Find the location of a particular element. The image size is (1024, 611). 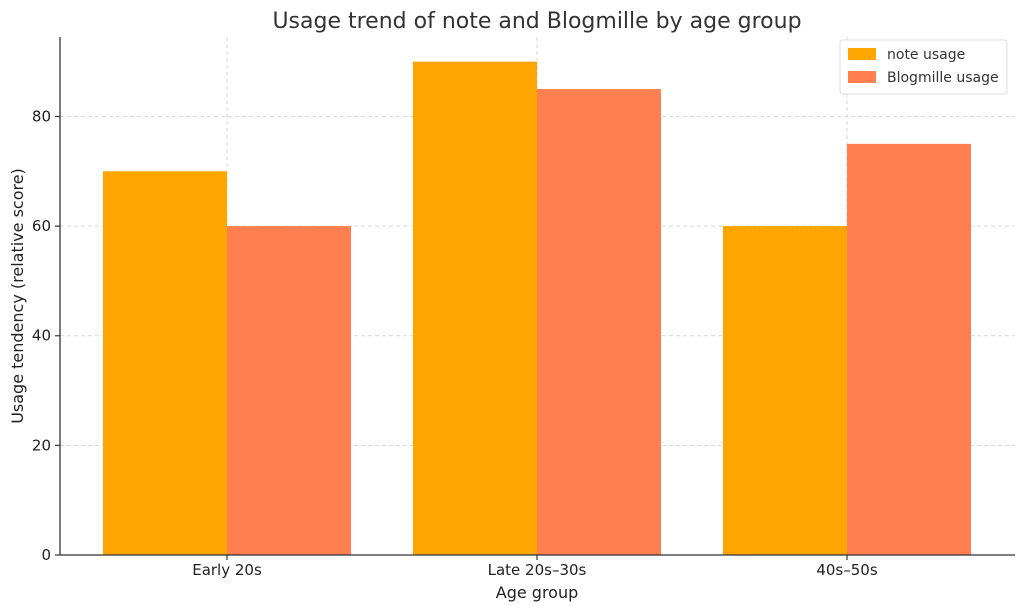

x-tick-label: Early 20s is located at coordinates (227, 570).